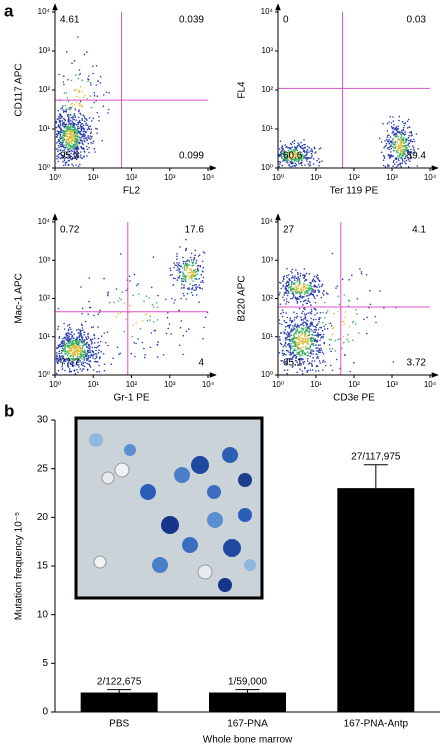 This screenshot has width=448, height=748. Describe the element at coordinates (267, 128) in the screenshot. I see `y-tick-label: 10¹` at that location.